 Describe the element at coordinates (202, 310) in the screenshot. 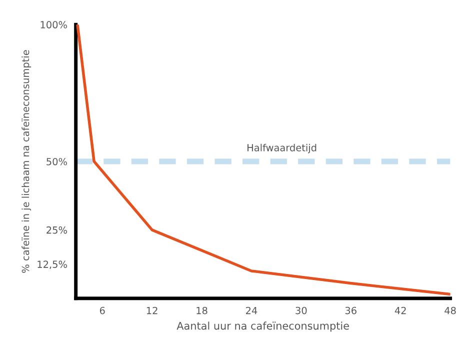

I see `x-tick-label: 18` at that location.